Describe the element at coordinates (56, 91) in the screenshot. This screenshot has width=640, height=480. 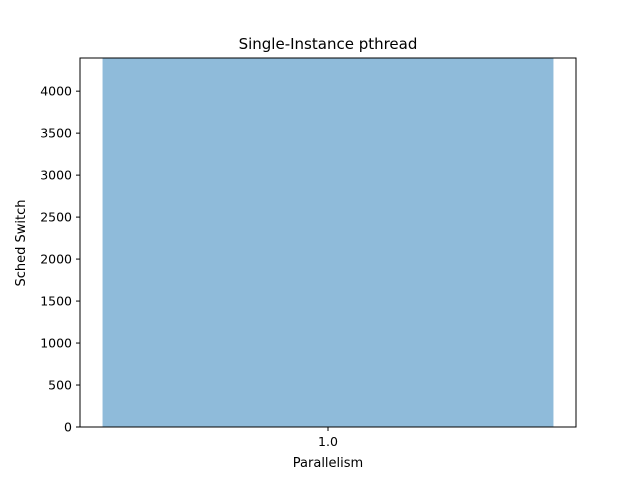
I see `y-tick-label-8: 4000` at that location.